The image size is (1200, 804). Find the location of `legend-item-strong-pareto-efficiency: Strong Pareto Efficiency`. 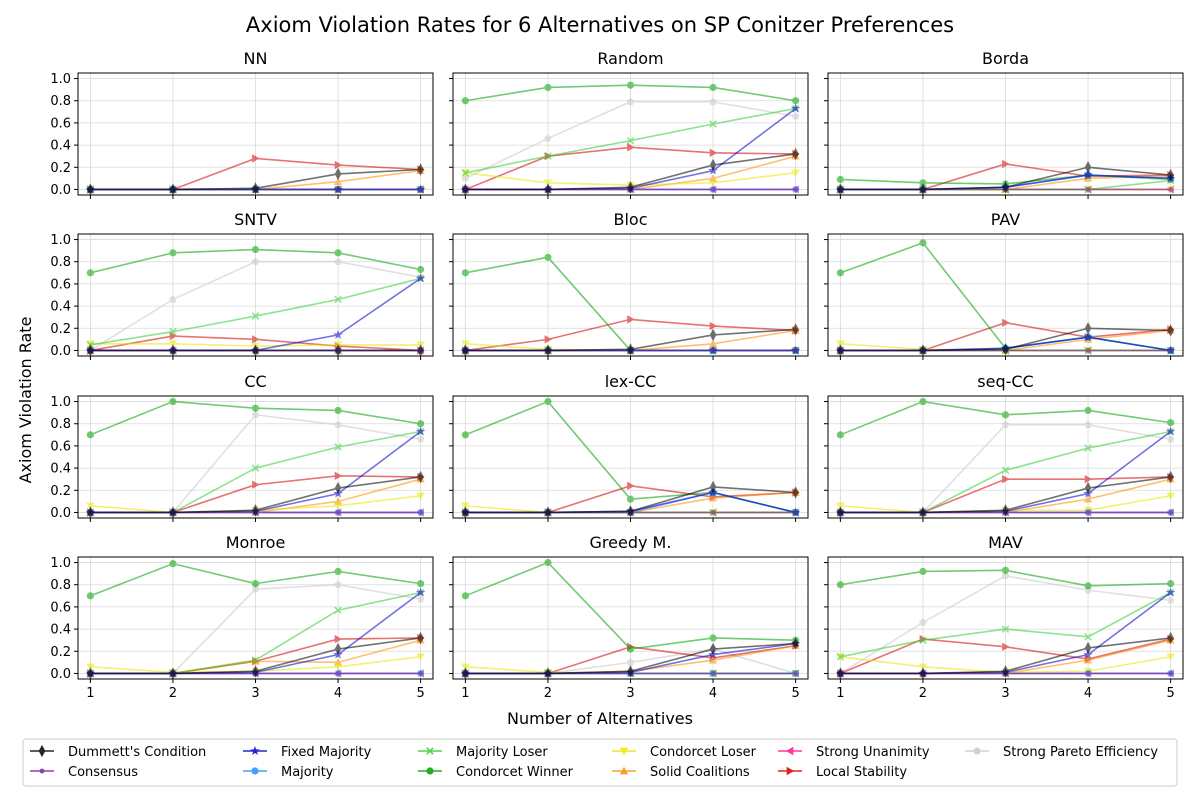

legend-item-strong-pareto-efficiency: Strong Pareto Efficiency is located at coordinates (1061, 752).